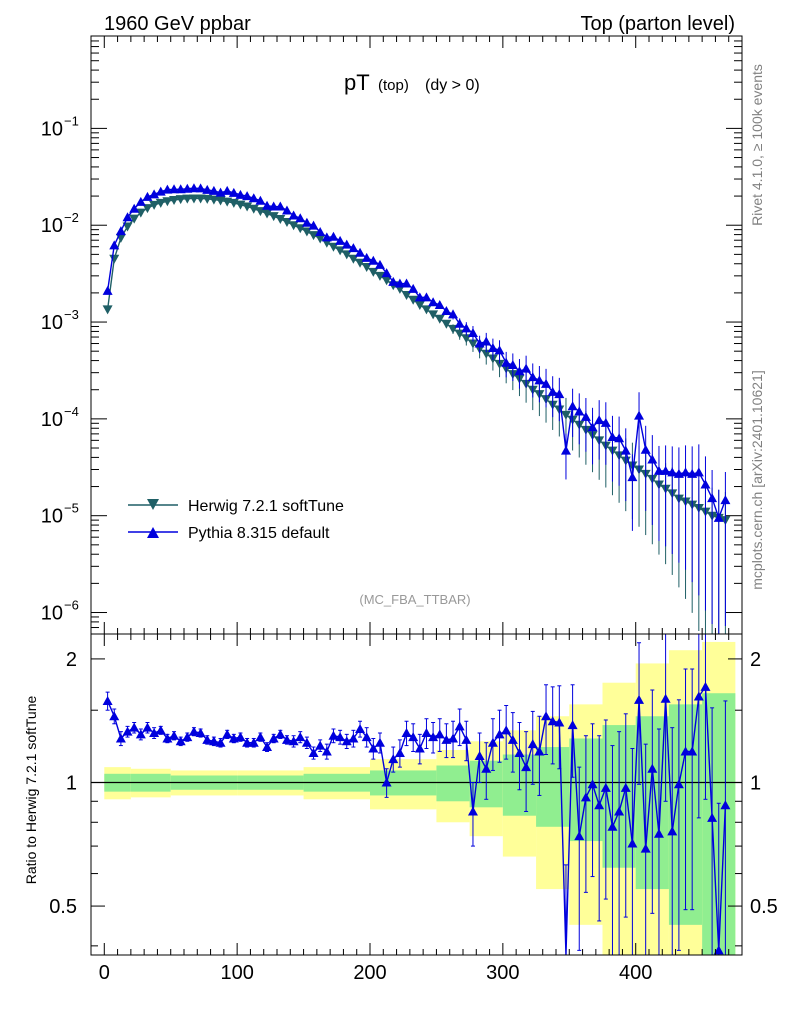 The height and width of the screenshot is (1024, 786). I want to click on ratio-xtick-label: 200, so click(369, 973).